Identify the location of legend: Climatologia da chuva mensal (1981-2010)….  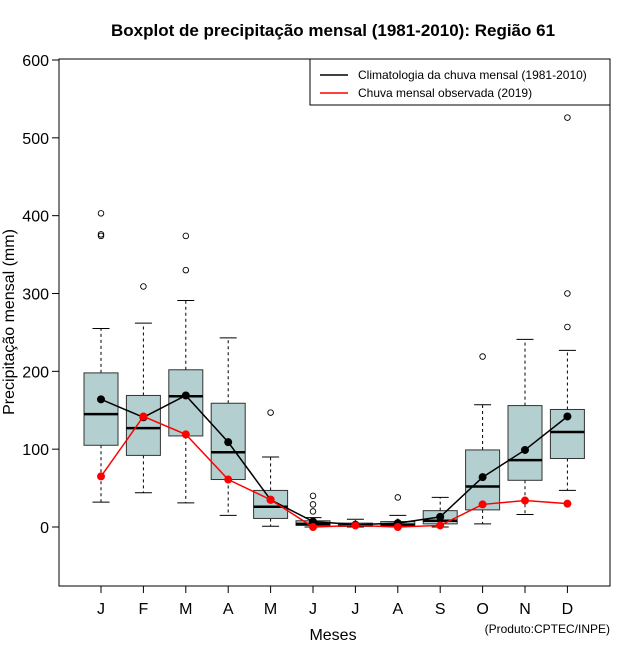
(460, 82).